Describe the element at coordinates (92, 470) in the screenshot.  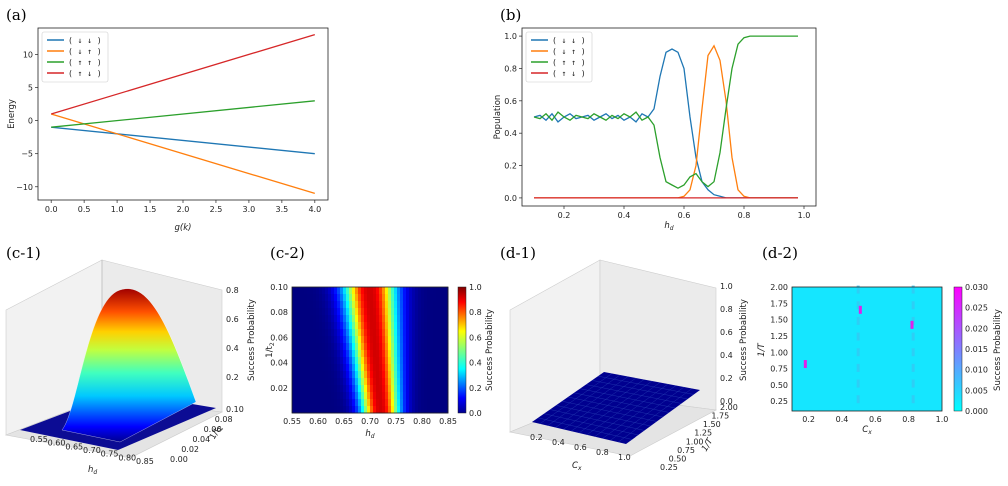
I see `chart-c1-xlabel: hd` at that location.